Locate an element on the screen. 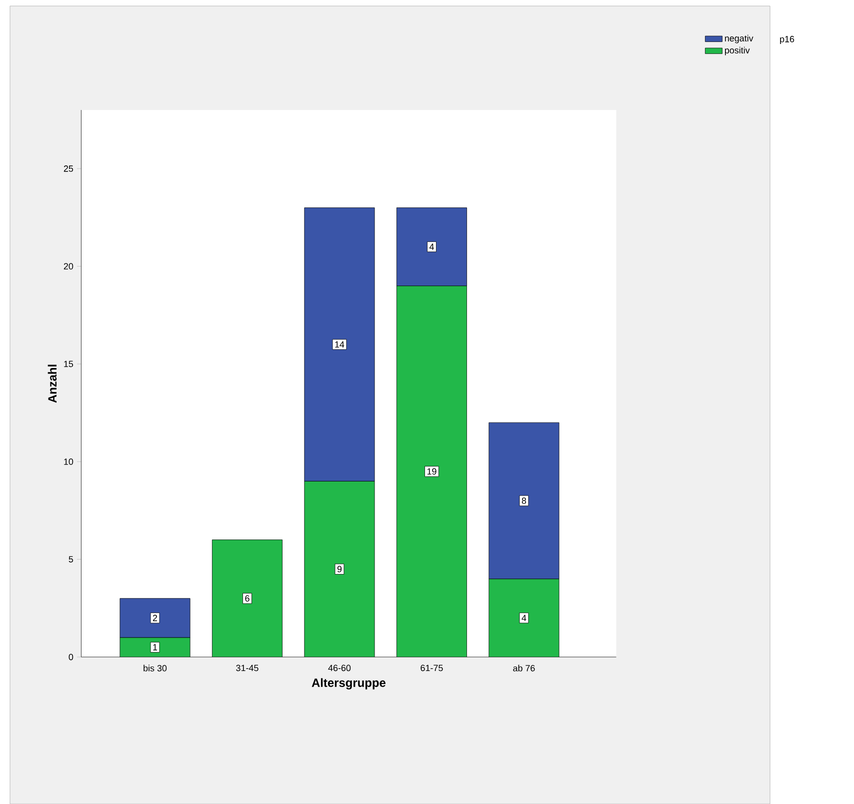 This screenshot has height=804, width=854. y-tick-label: 15 is located at coordinates (69, 364).